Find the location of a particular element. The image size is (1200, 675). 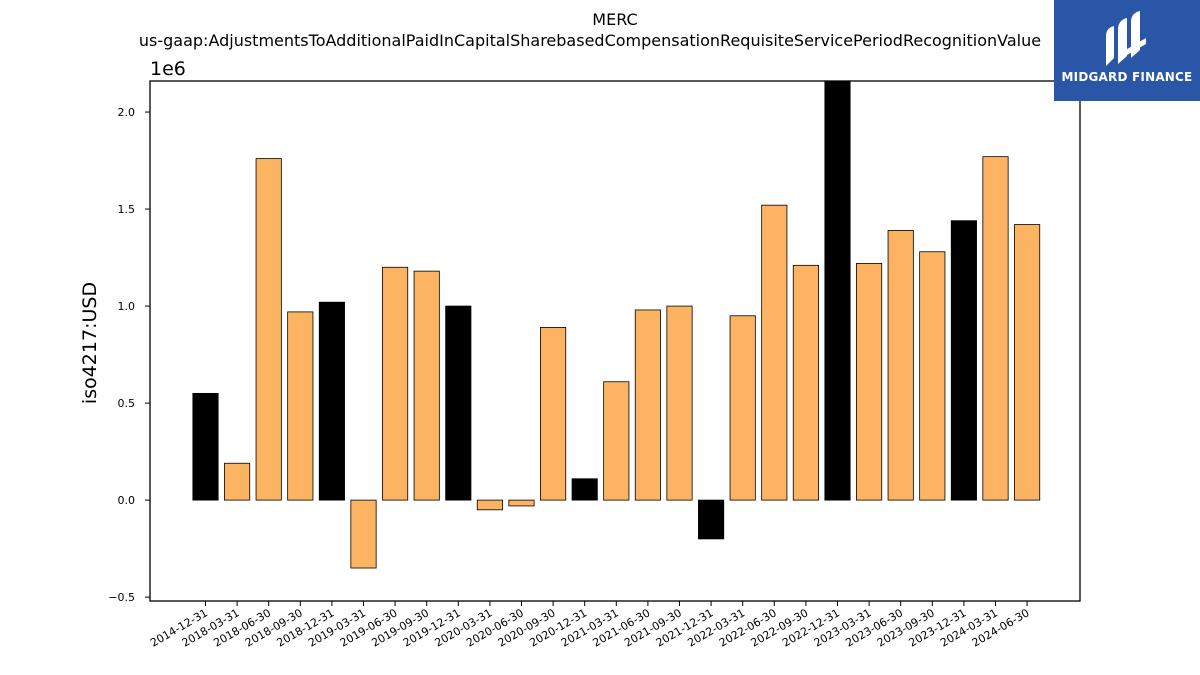

y-axis-label: iso4217:USD is located at coordinates (90, 343).